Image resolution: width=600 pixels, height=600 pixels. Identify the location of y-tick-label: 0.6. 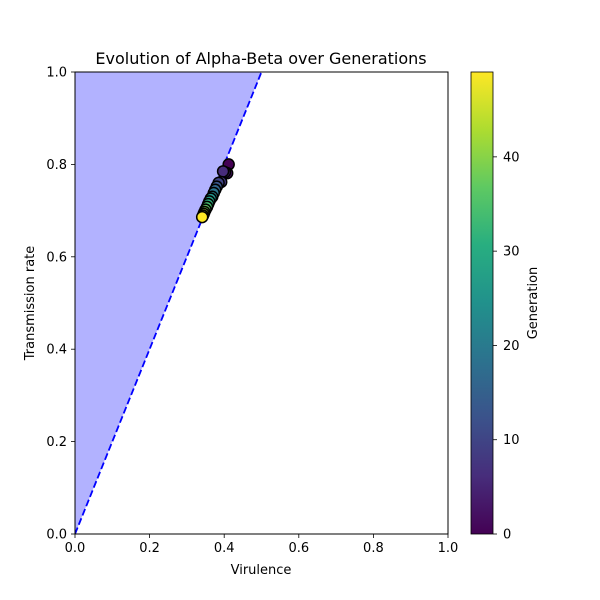
(56, 257).